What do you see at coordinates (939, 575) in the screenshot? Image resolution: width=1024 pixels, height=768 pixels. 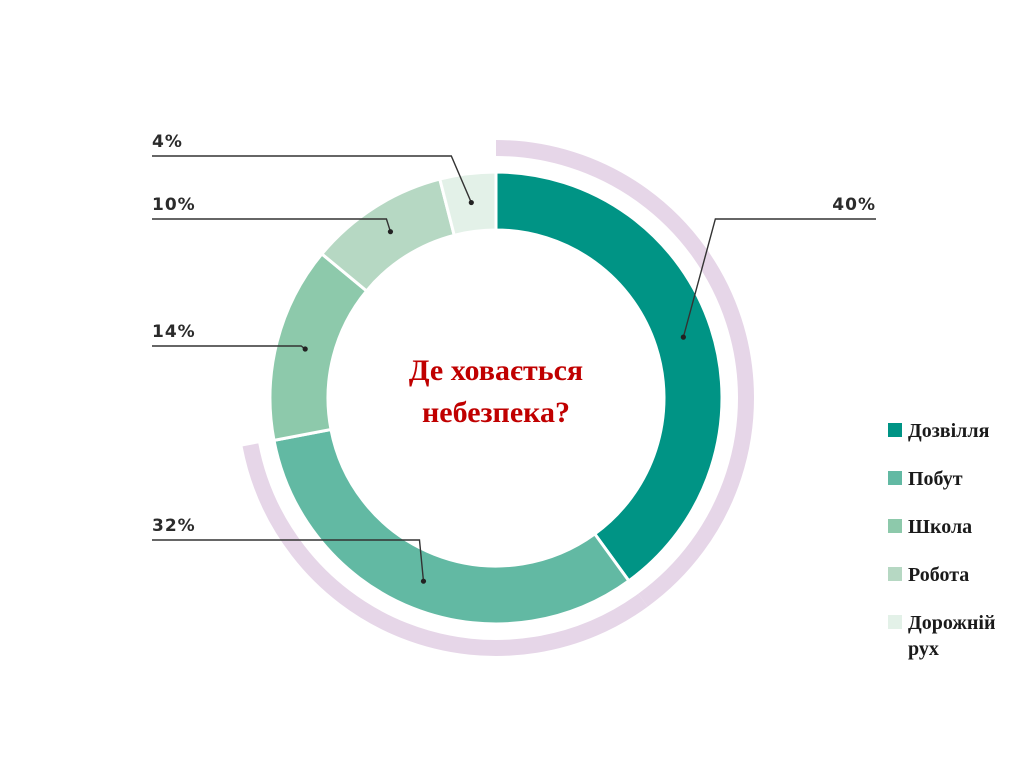 I see `legend-label: Робота` at bounding box center [939, 575].